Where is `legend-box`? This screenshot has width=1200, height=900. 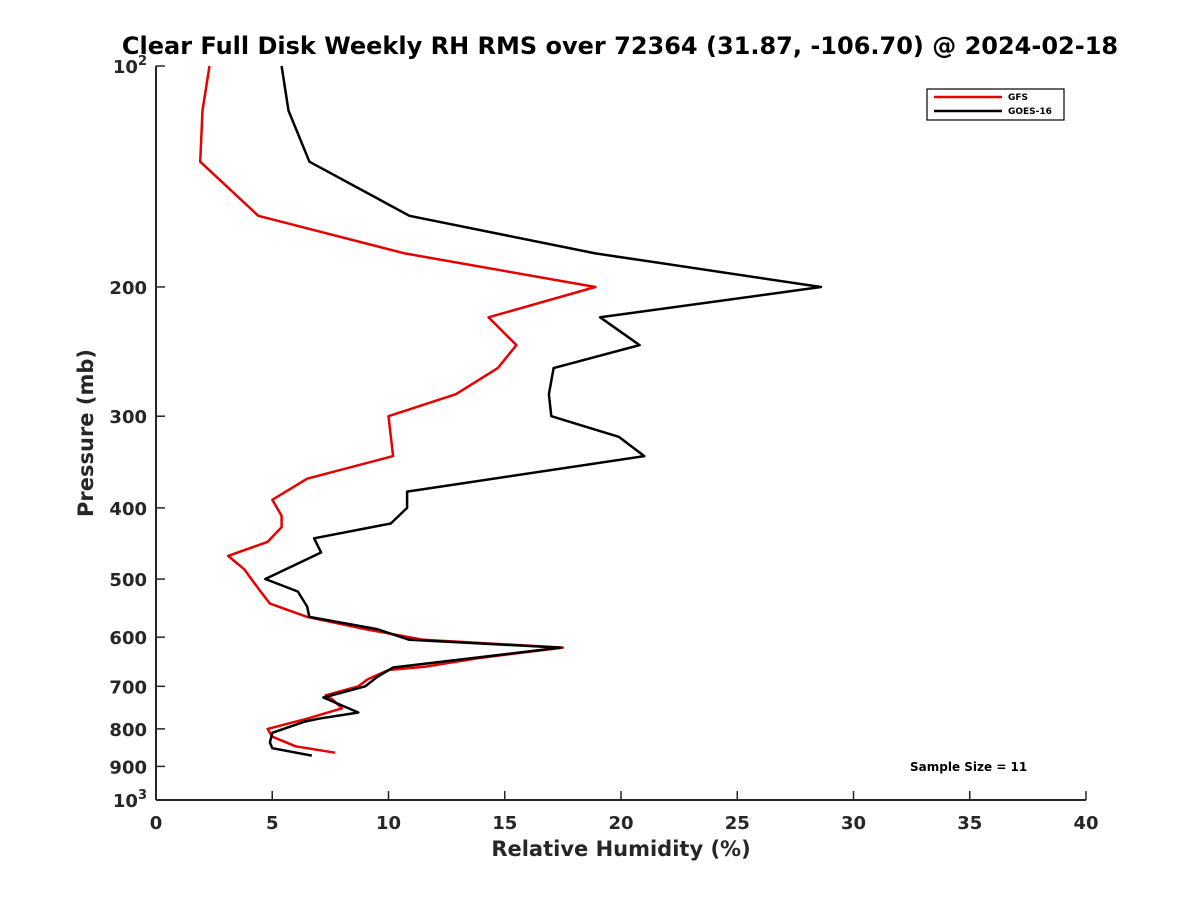
legend-box is located at coordinates (995, 104).